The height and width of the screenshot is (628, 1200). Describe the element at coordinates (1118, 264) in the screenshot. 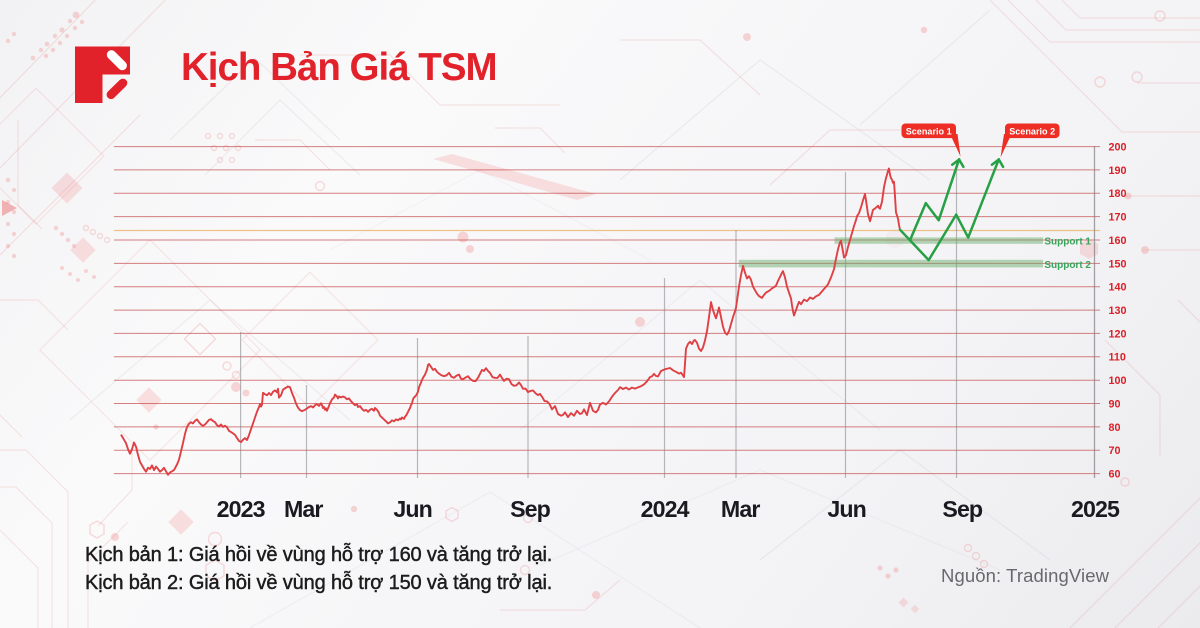

I see `svg-text: 150` at that location.